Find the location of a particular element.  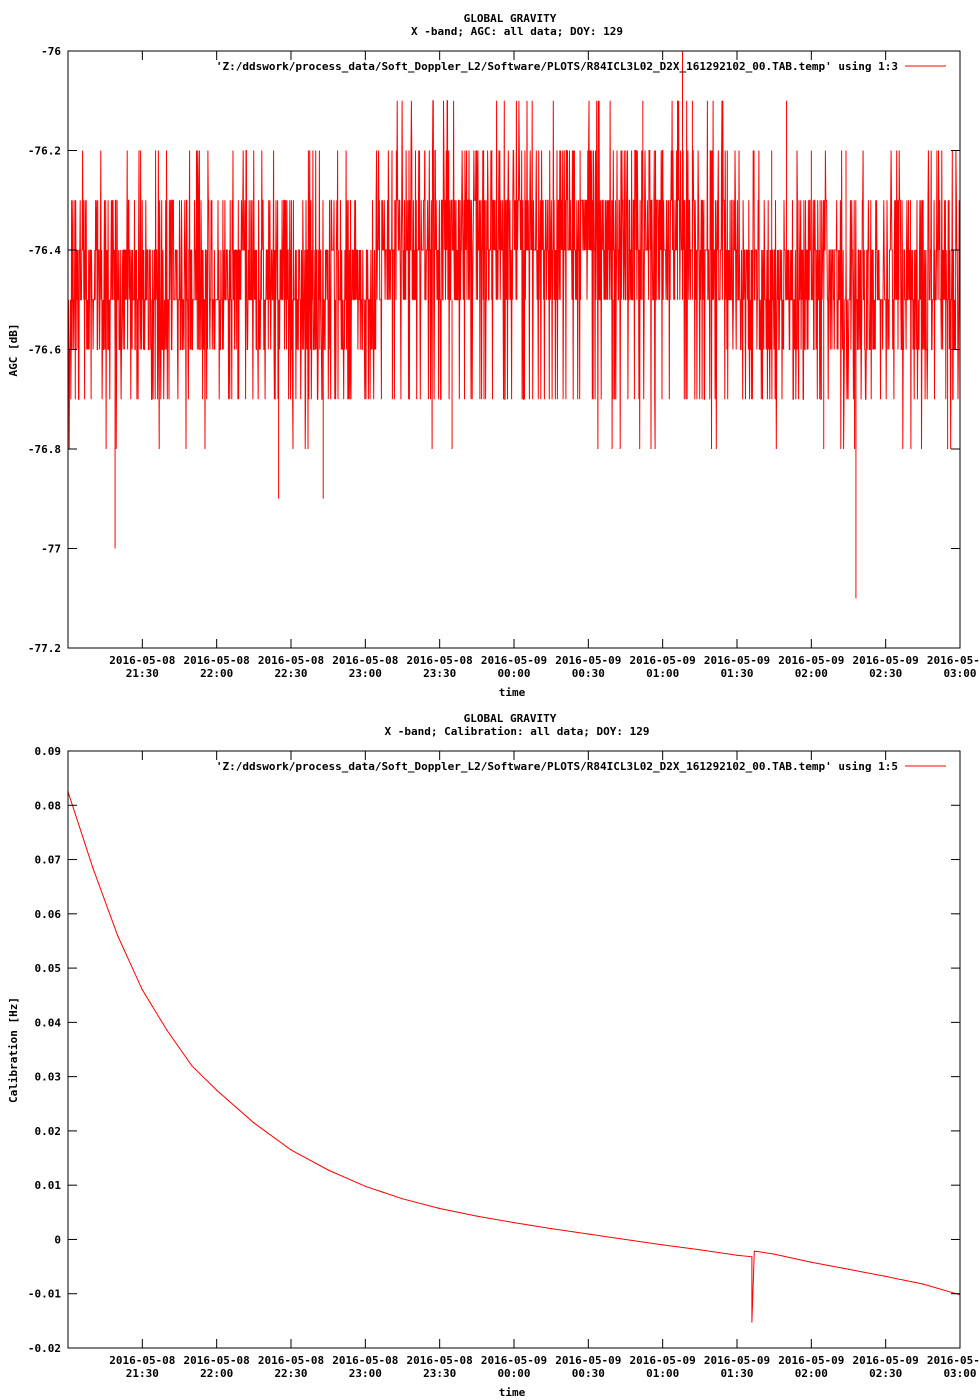

y-tick-label: 0.07 is located at coordinates (48, 860).